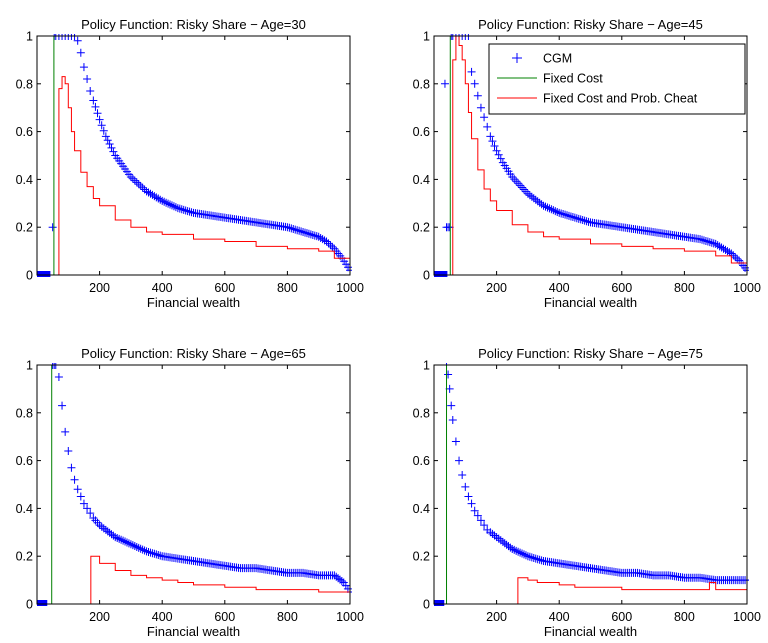 The width and height of the screenshot is (768, 643). What do you see at coordinates (573, 79) in the screenshot?
I see `legend-label: Fixed Cost` at bounding box center [573, 79].